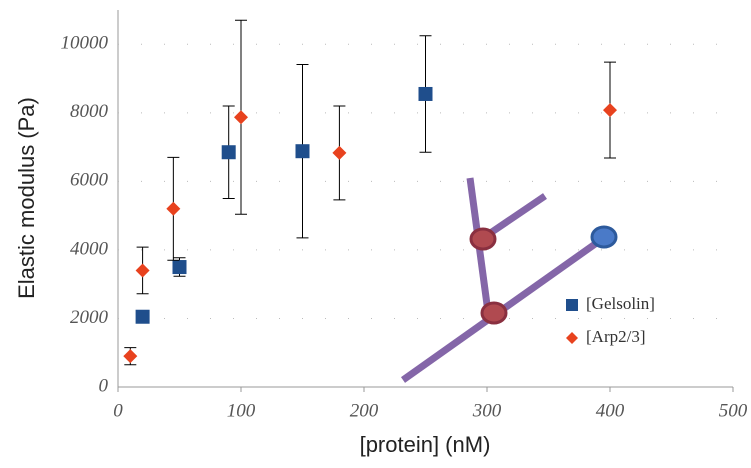 The image size is (751, 468). I want to click on x-tick-label: 0, so click(118, 410).